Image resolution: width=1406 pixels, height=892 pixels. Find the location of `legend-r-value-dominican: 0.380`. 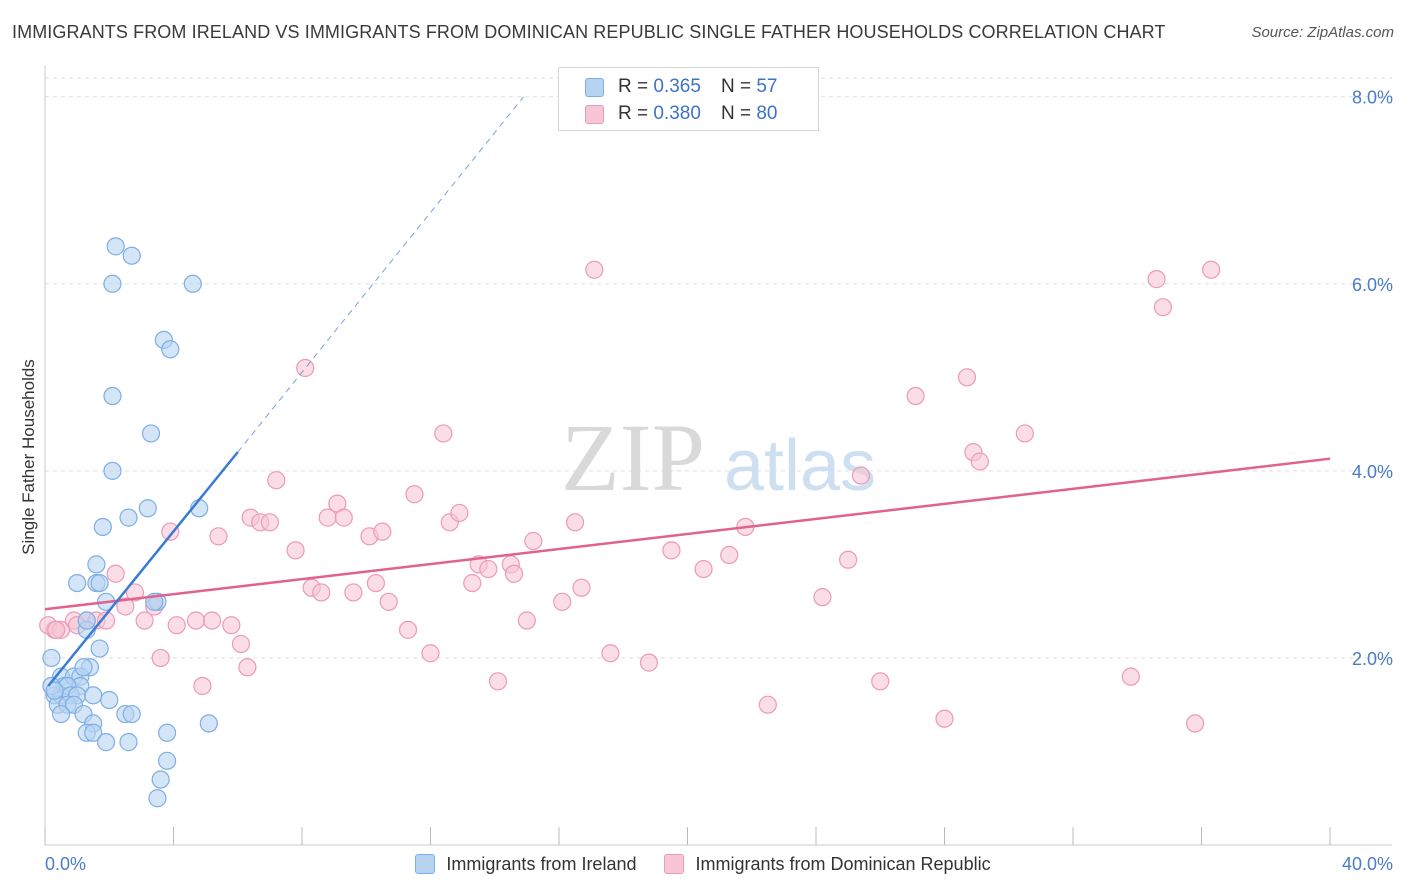

legend-r-value-dominican: 0.380 is located at coordinates (677, 113).